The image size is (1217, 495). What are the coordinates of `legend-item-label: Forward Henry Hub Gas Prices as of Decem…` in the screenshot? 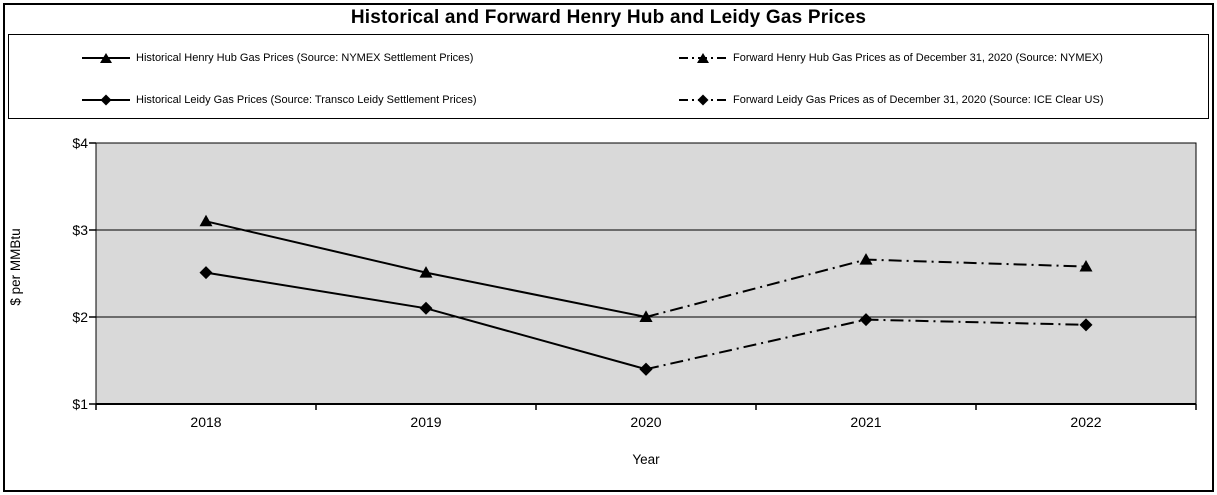 It's located at (918, 58).